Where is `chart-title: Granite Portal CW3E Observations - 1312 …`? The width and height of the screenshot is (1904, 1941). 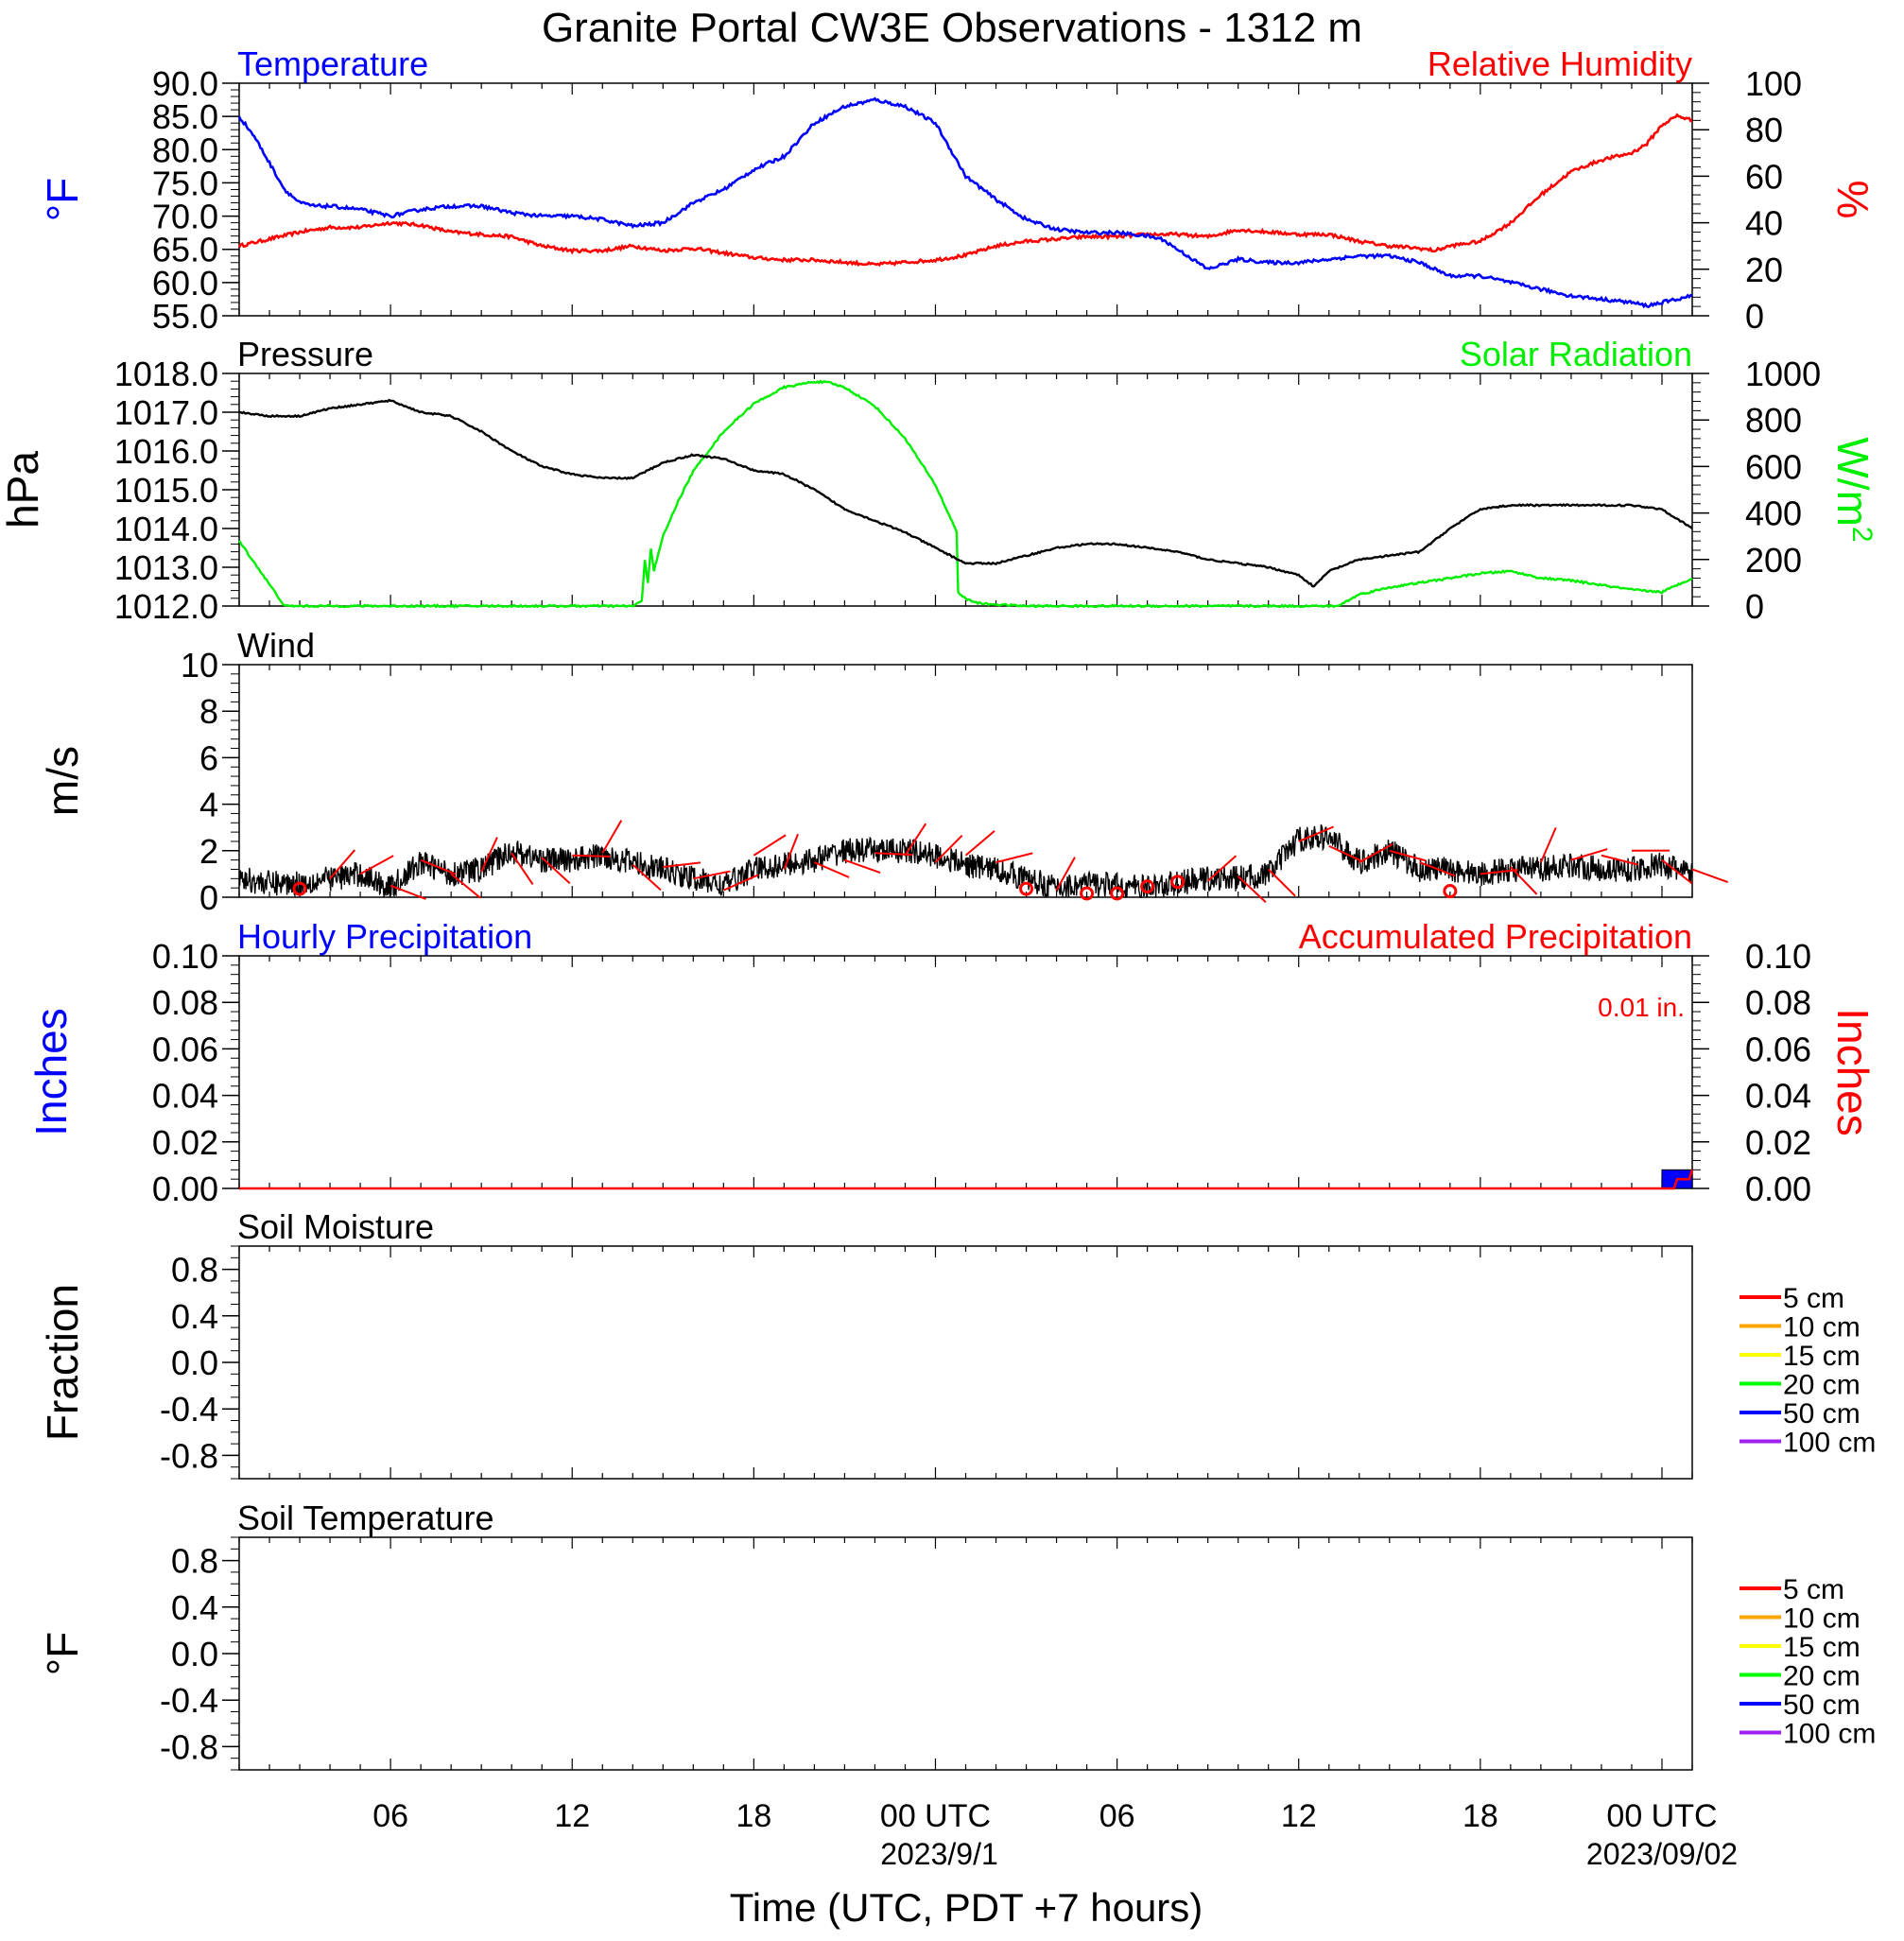 chart-title: Granite Portal CW3E Observations - 1312 … is located at coordinates (952, 28).